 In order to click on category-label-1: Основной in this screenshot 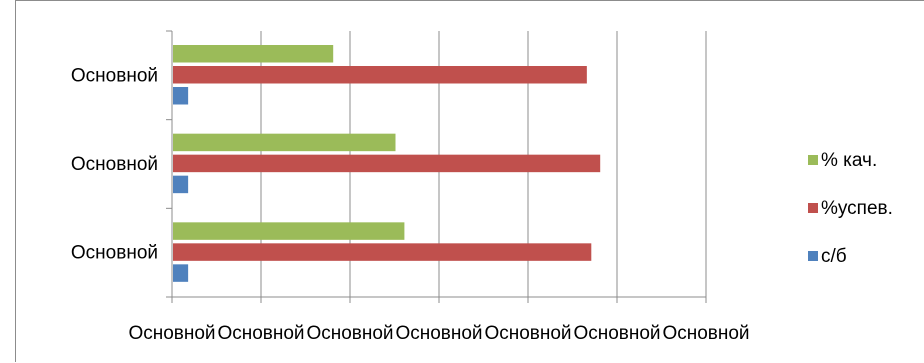, I will do `click(114, 253)`.